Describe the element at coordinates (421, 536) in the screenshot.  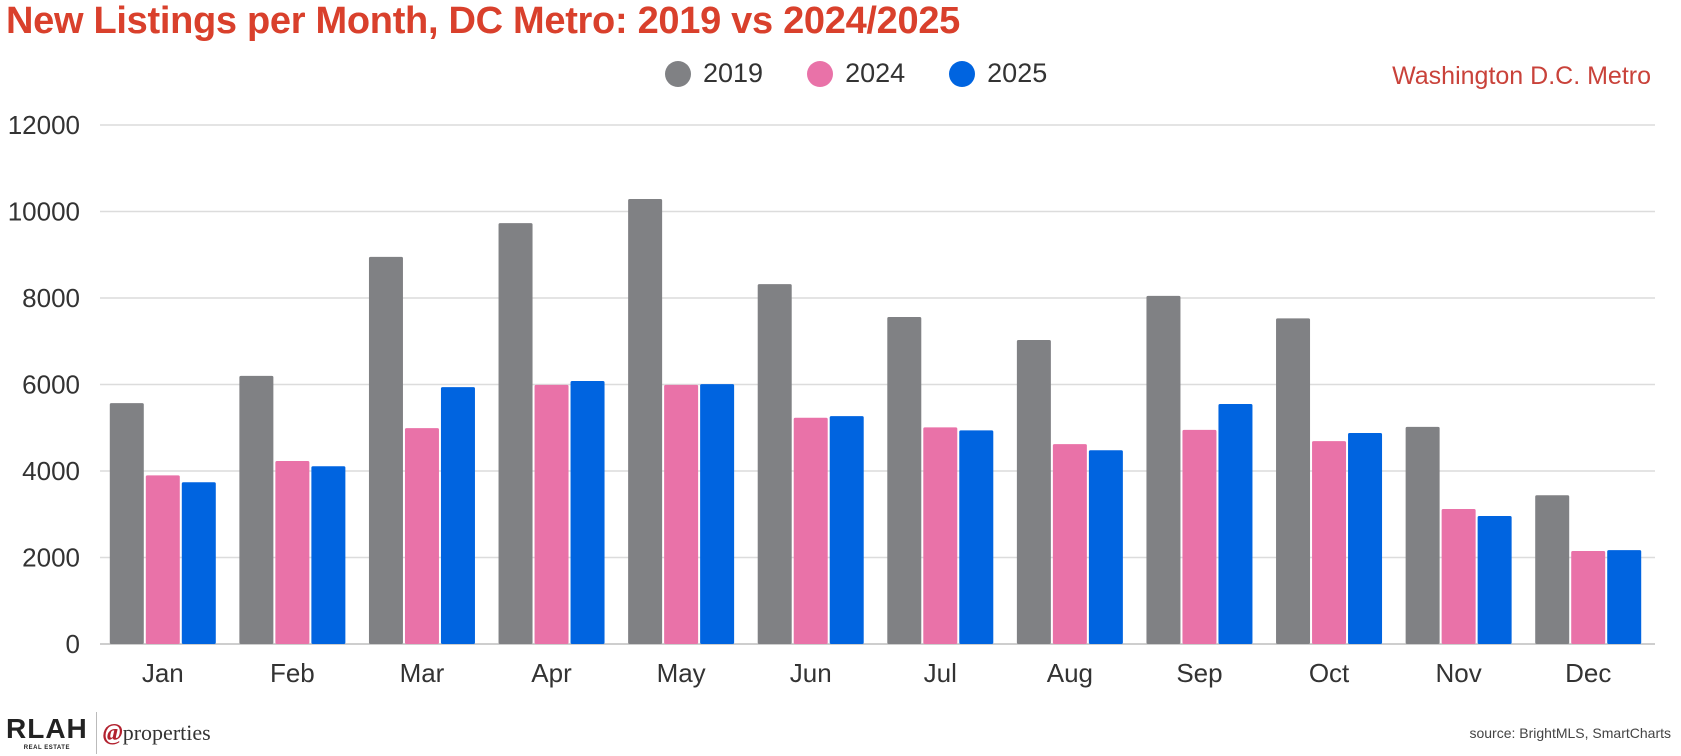
I see `bar-2024-mar` at that location.